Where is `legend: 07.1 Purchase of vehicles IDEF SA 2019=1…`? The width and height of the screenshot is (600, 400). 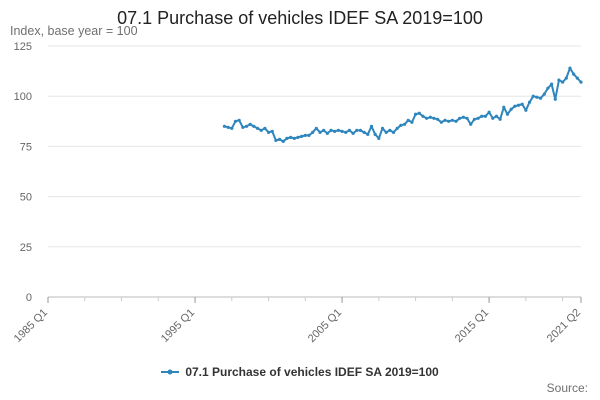 legend: 07.1 Purchase of vehicles IDEF SA 2019=1… is located at coordinates (300, 372).